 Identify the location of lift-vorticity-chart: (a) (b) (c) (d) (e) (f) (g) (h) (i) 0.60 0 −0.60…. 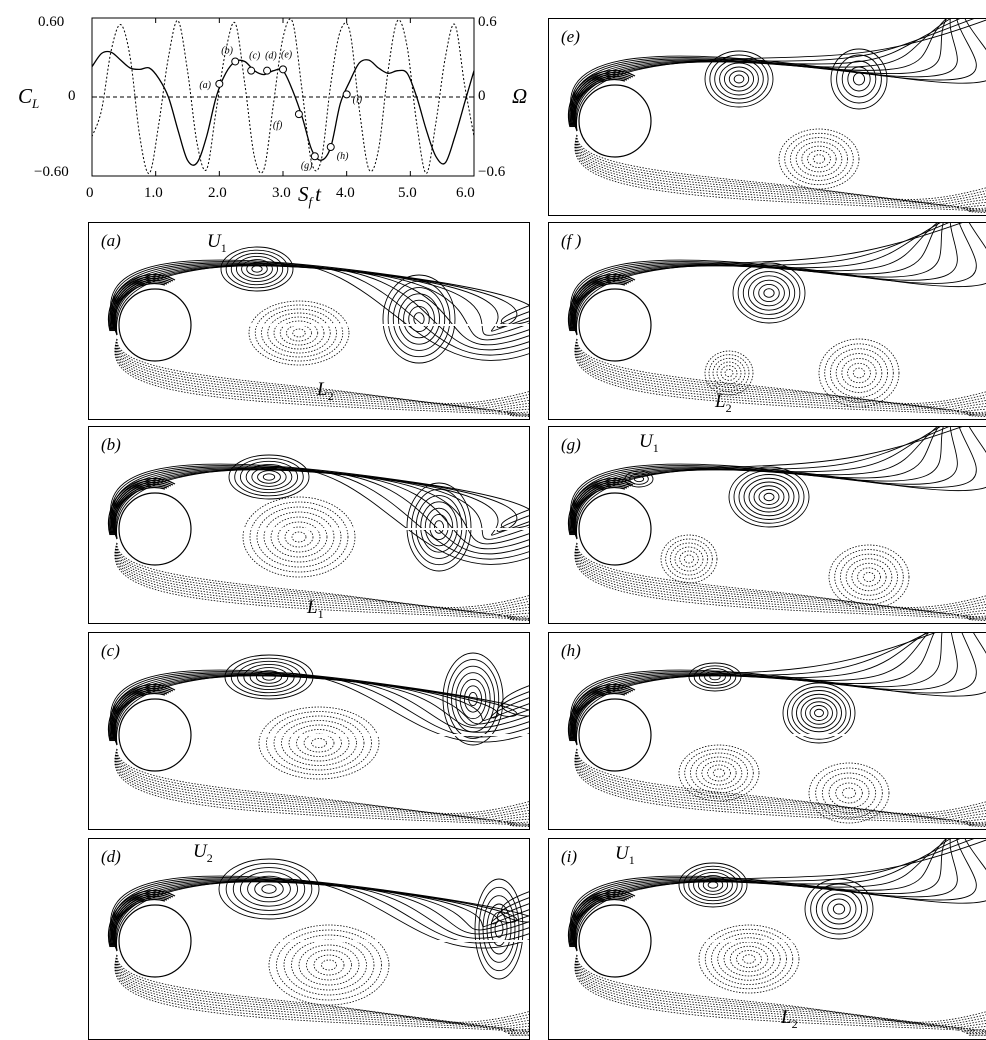
(270, 107).